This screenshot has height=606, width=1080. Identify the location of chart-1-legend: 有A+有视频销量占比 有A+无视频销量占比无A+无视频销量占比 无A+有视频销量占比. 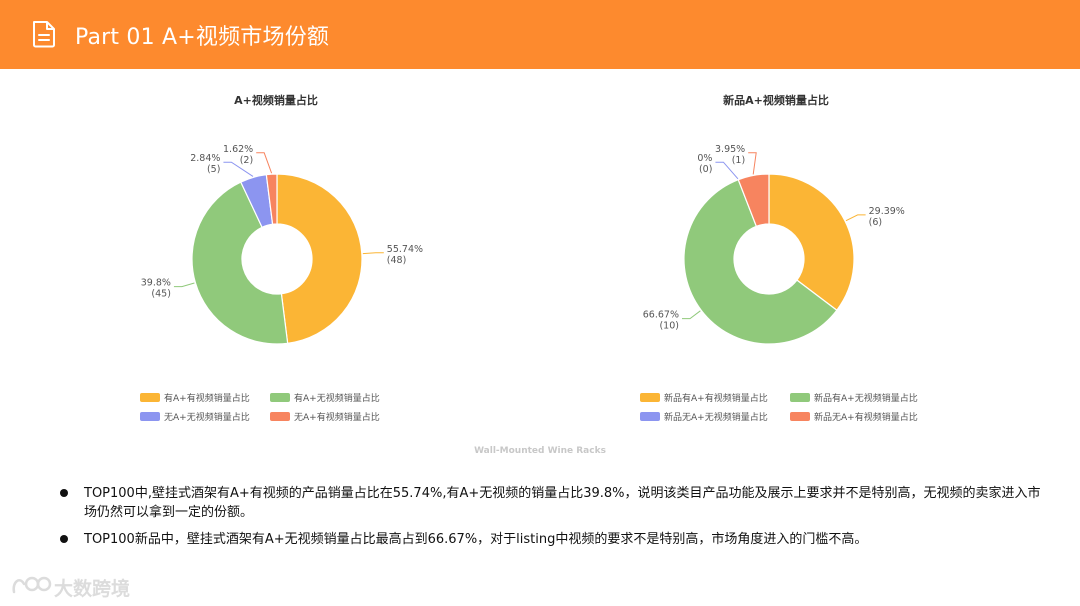
(290, 413).